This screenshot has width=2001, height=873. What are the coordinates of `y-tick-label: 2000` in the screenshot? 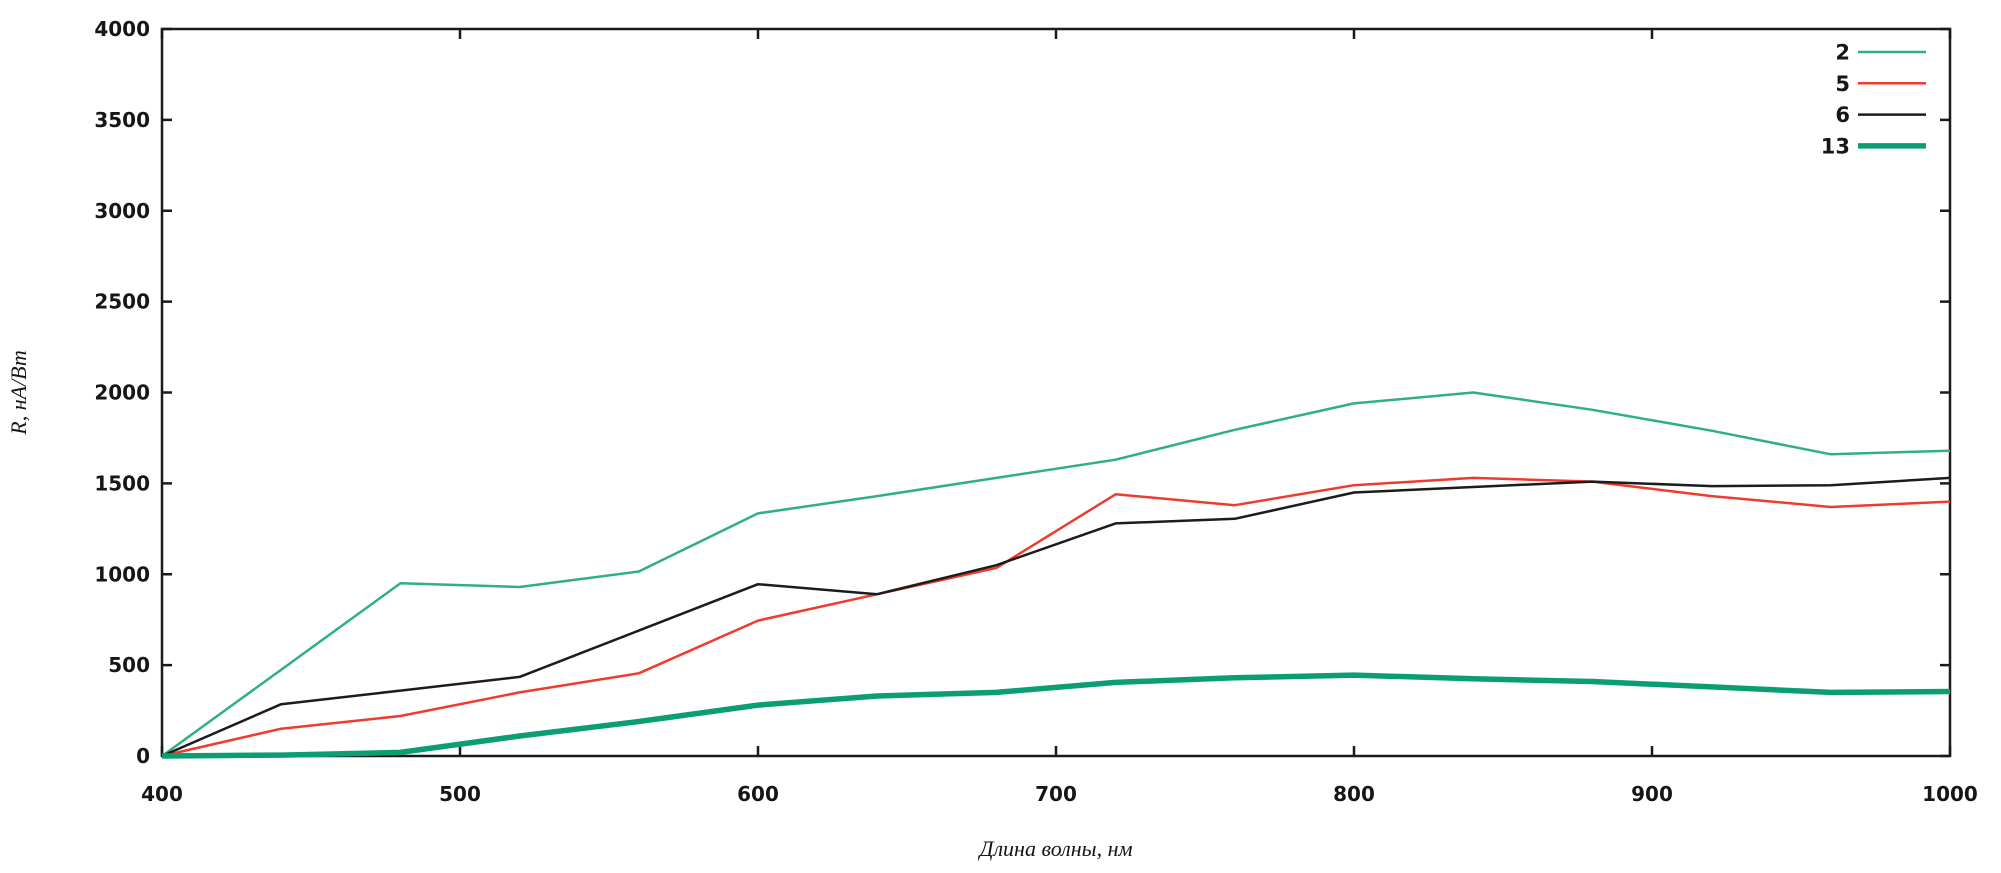 It's located at (122, 393).